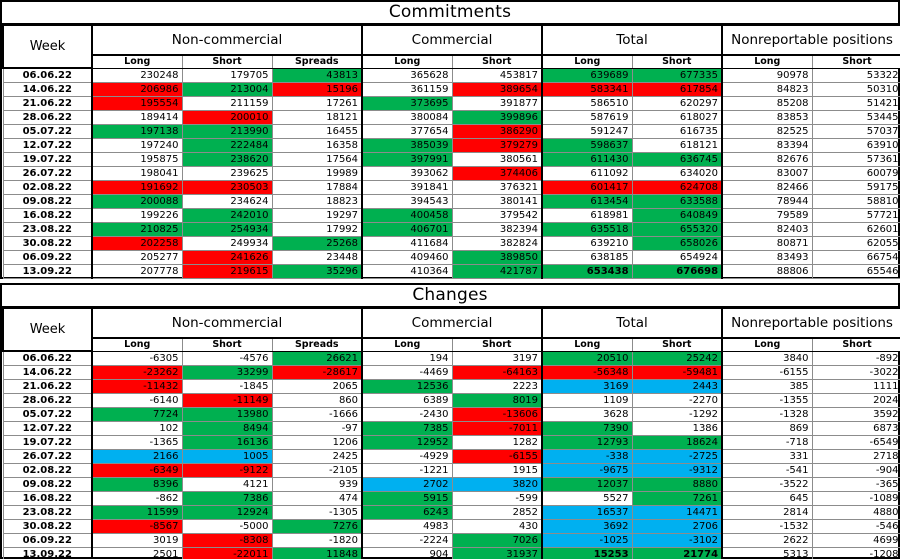 The width and height of the screenshot is (900, 559). What do you see at coordinates (227, 456) in the screenshot?
I see `value-cell: 1005` at bounding box center [227, 456].